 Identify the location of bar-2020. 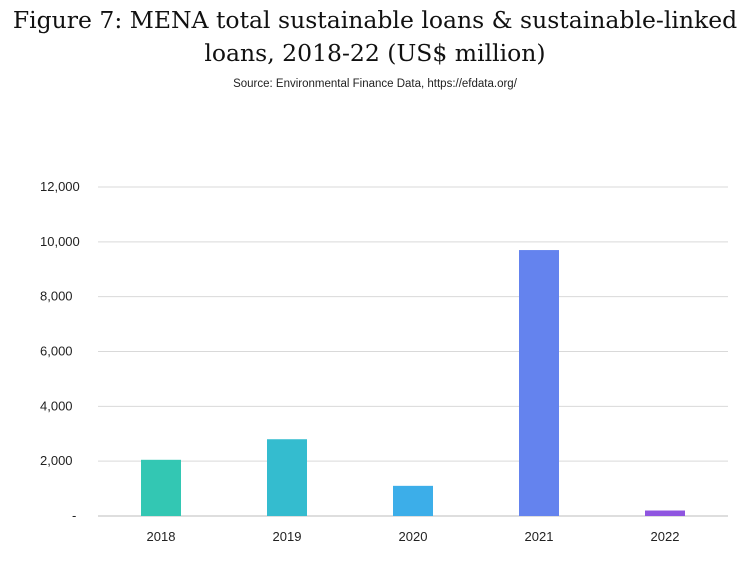
(413, 500).